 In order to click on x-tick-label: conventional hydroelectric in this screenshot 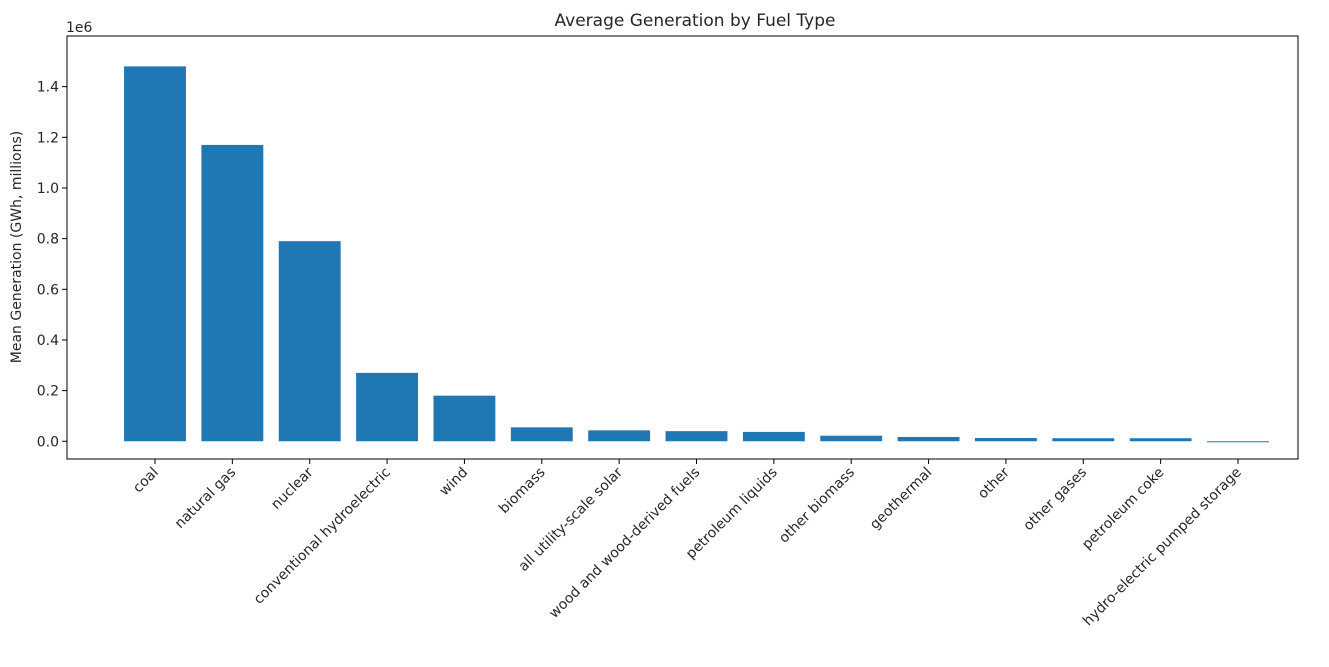, I will do `click(322, 536)`.